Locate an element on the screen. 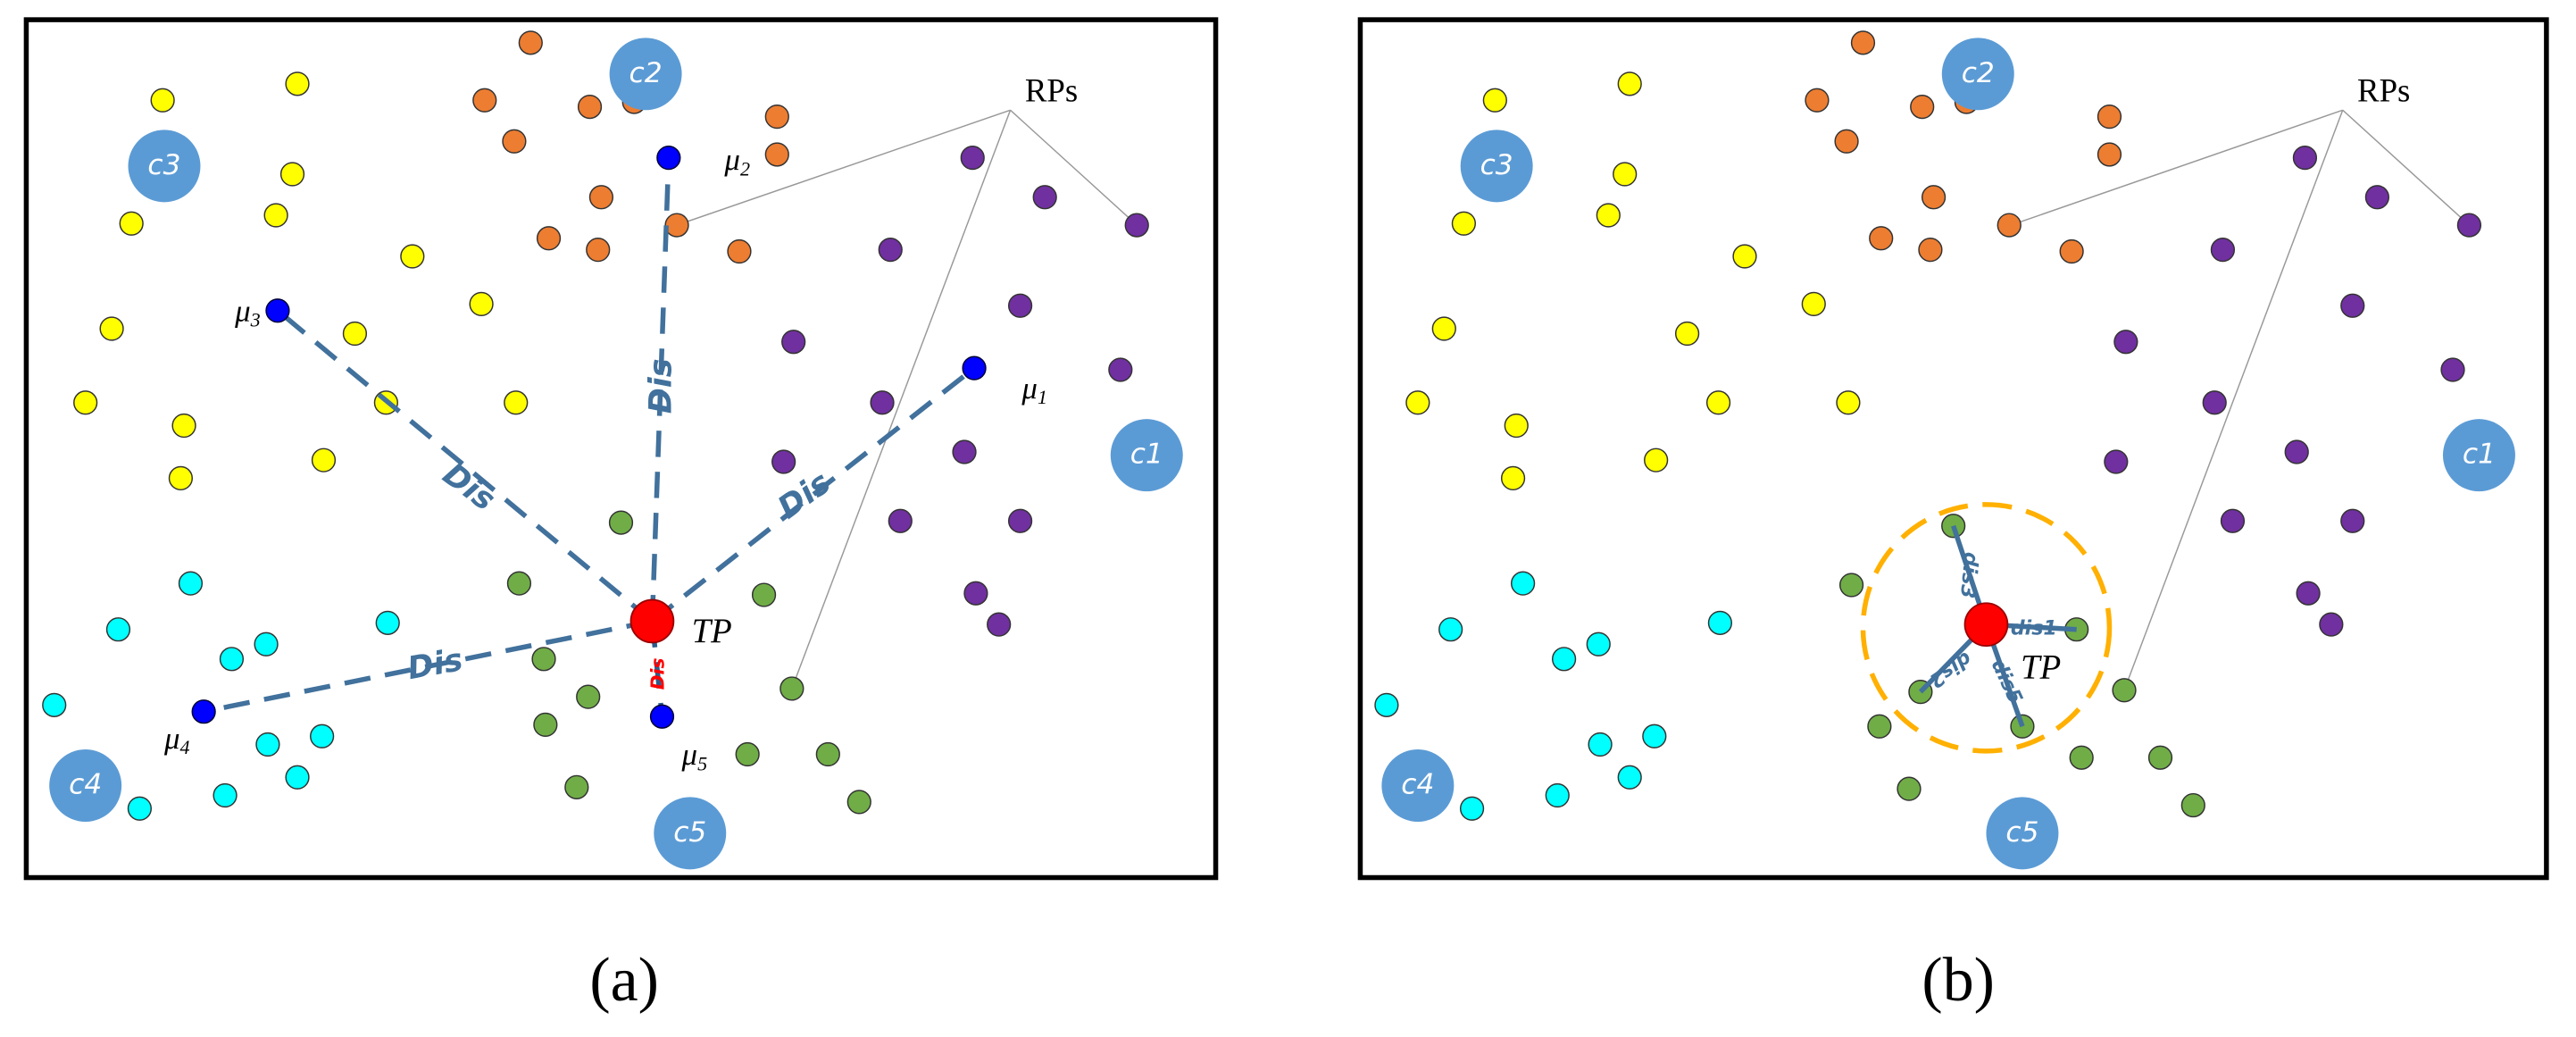  mu-subscript: 1 is located at coordinates (1042, 397).